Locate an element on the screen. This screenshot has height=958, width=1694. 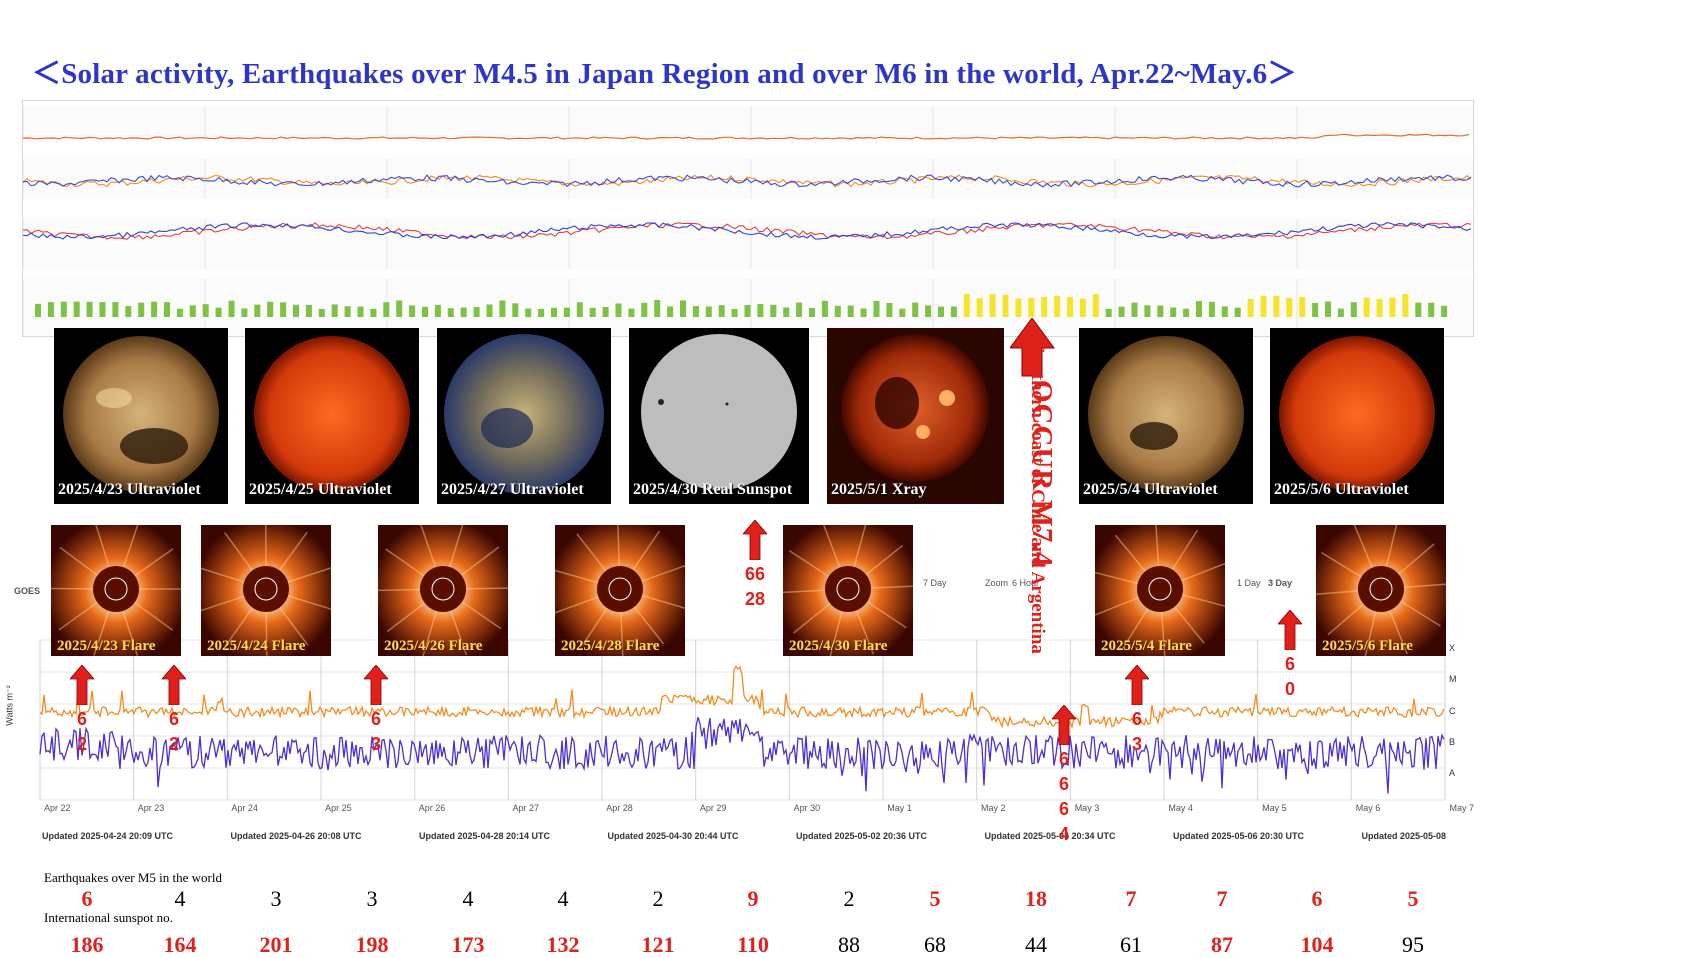
goes-band is located at coordinates (748, 122).